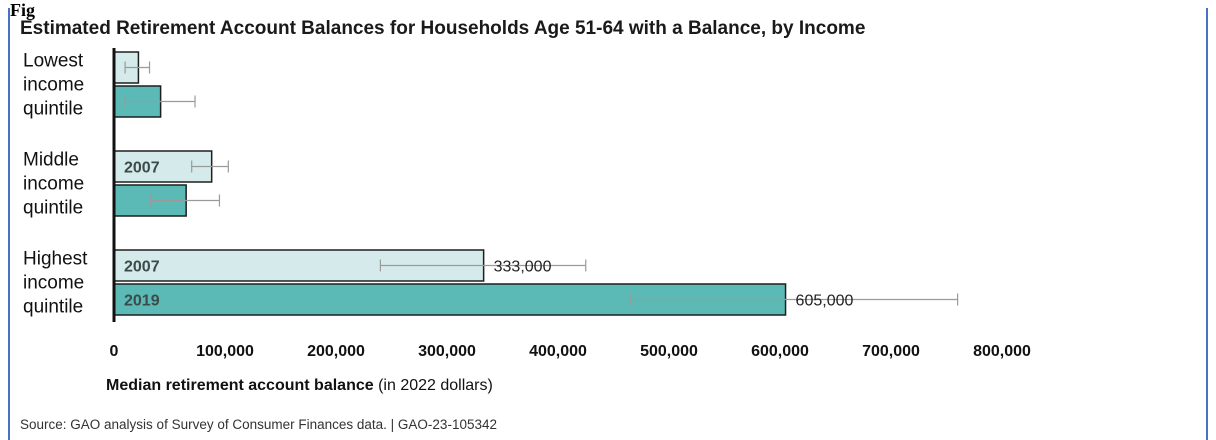 The height and width of the screenshot is (440, 1216). Describe the element at coordinates (240, 385) in the screenshot. I see `x-axis-label-main: Median retirement account balance` at that location.